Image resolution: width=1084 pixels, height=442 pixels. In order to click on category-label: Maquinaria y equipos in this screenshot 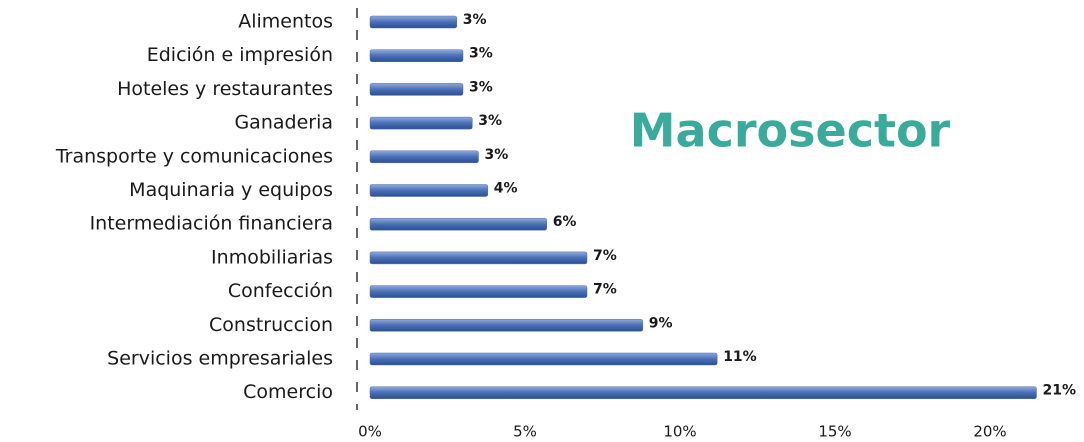, I will do `click(231, 190)`.